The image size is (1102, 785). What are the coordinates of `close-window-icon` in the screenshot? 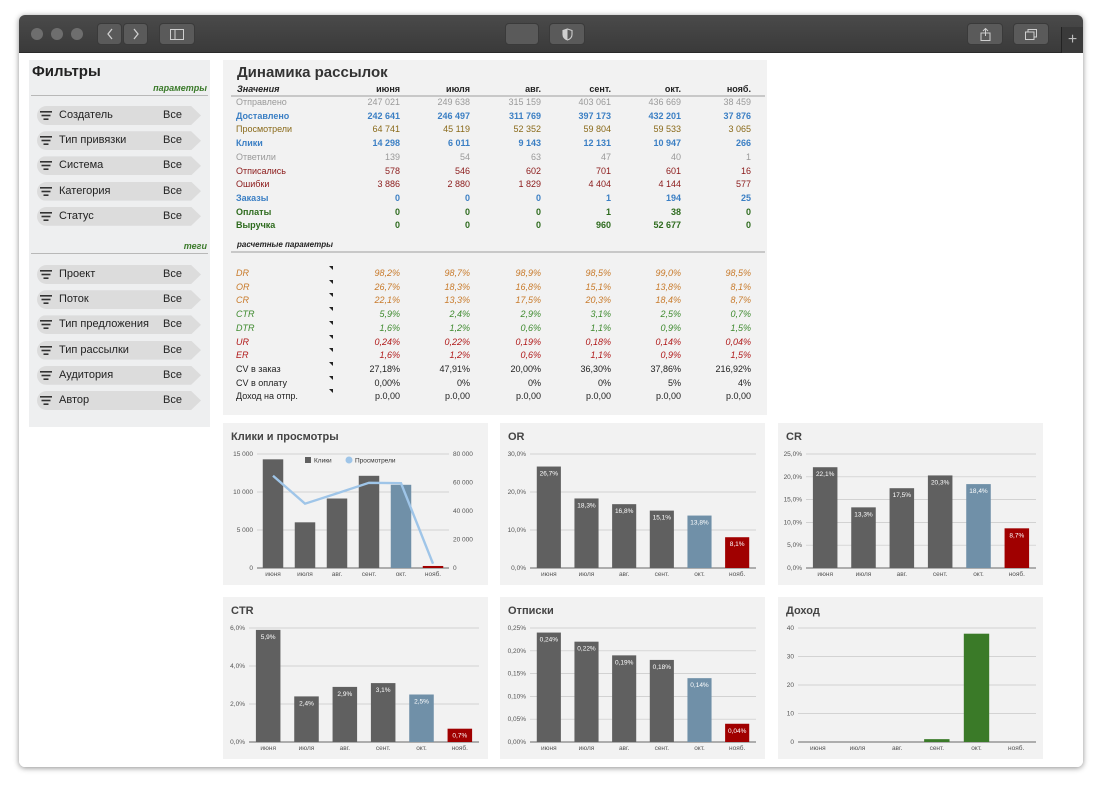 It's located at (37, 34).